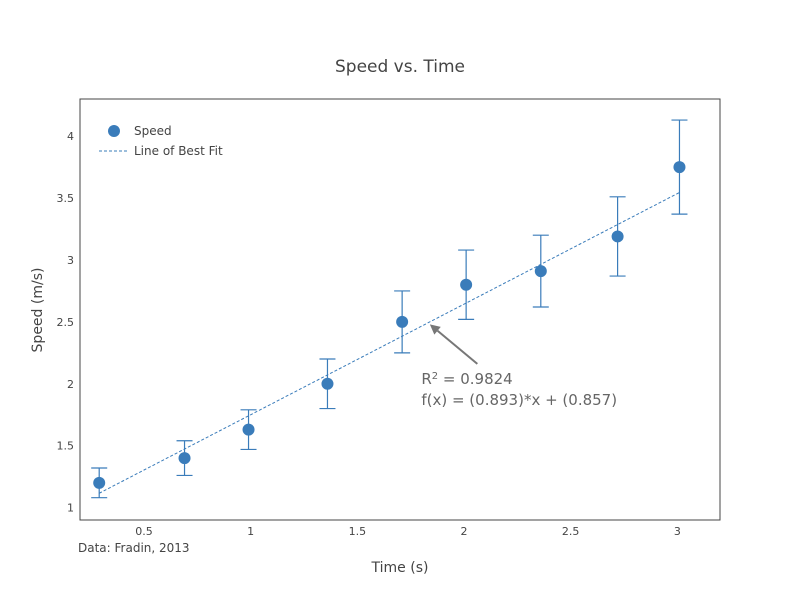 The width and height of the screenshot is (800, 600). What do you see at coordinates (457, 347) in the screenshot?
I see `annotation-arrow` at bounding box center [457, 347].